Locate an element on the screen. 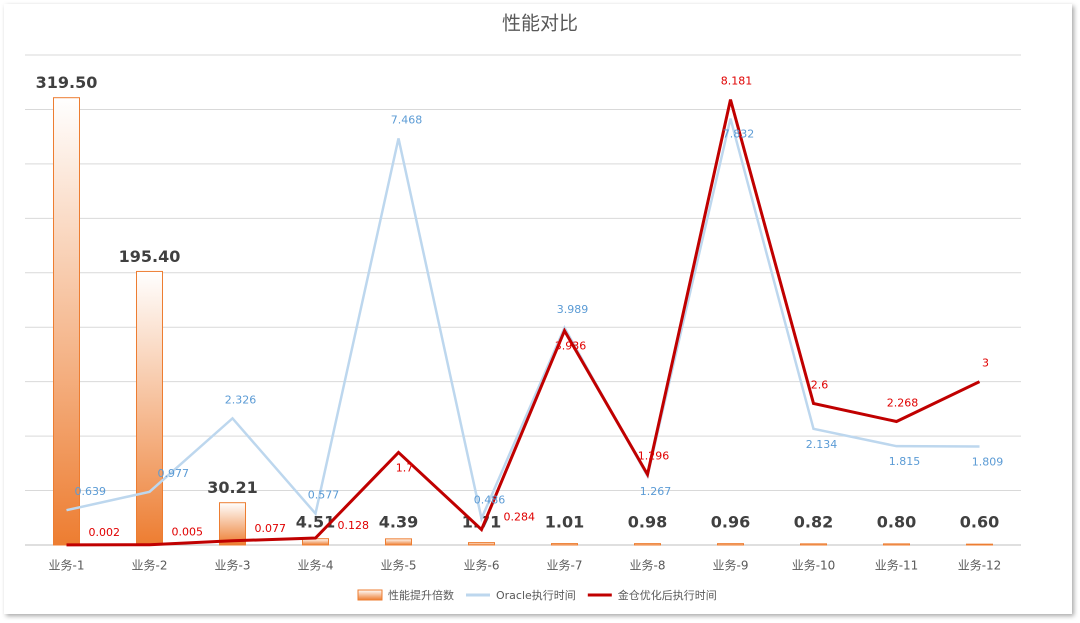  line-value-label: 2.6 is located at coordinates (820, 384).